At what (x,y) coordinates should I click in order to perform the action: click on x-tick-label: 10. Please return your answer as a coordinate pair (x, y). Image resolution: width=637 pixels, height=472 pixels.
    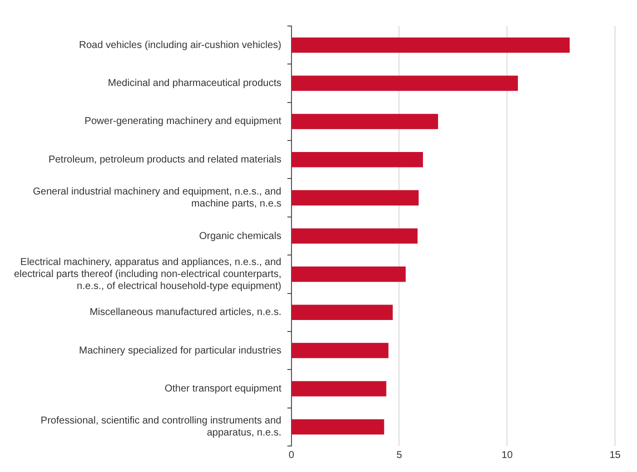
    Looking at the image, I should click on (508, 455).